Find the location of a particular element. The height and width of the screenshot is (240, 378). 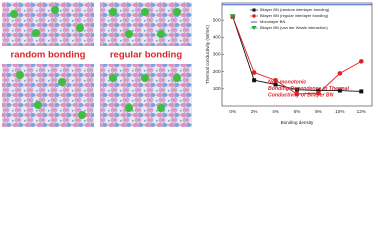

legend-label: Bilayer BN (van der Waals interaction) is located at coordinates (294, 27).